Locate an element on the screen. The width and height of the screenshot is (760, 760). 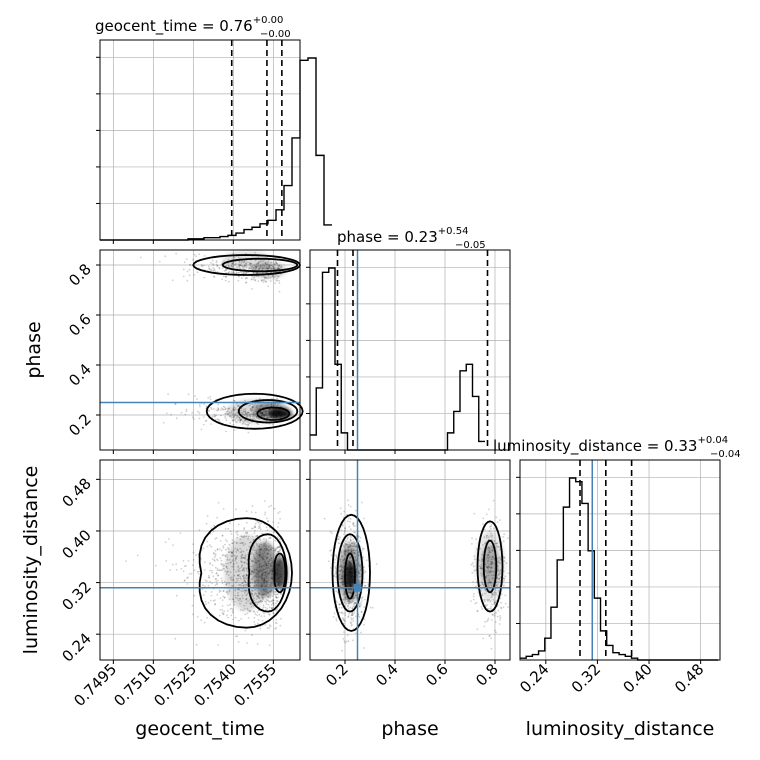
hist-phase is located at coordinates (397, 359).